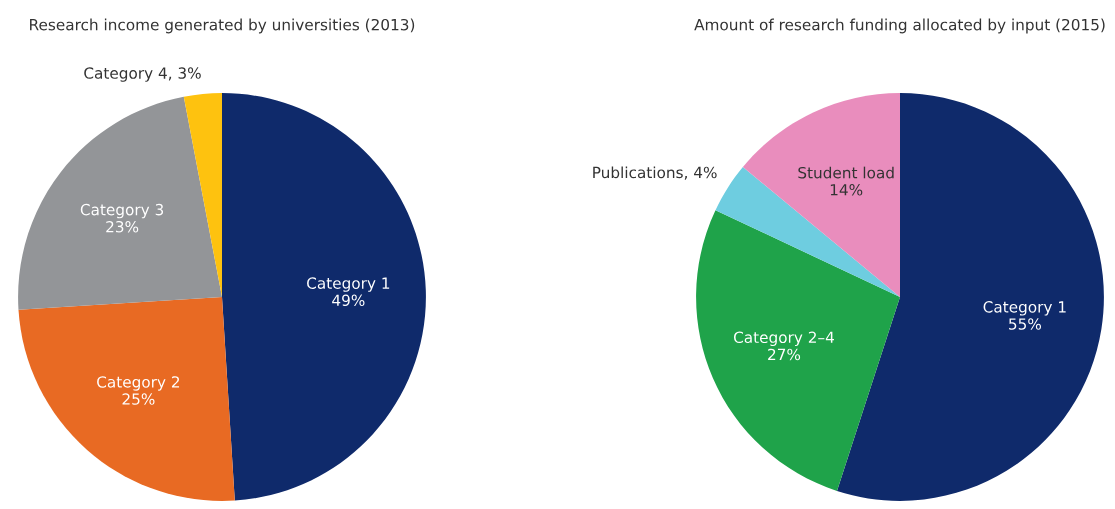 This screenshot has height=509, width=1115. What do you see at coordinates (348, 300) in the screenshot?
I see `data-label: 49%` at bounding box center [348, 300].